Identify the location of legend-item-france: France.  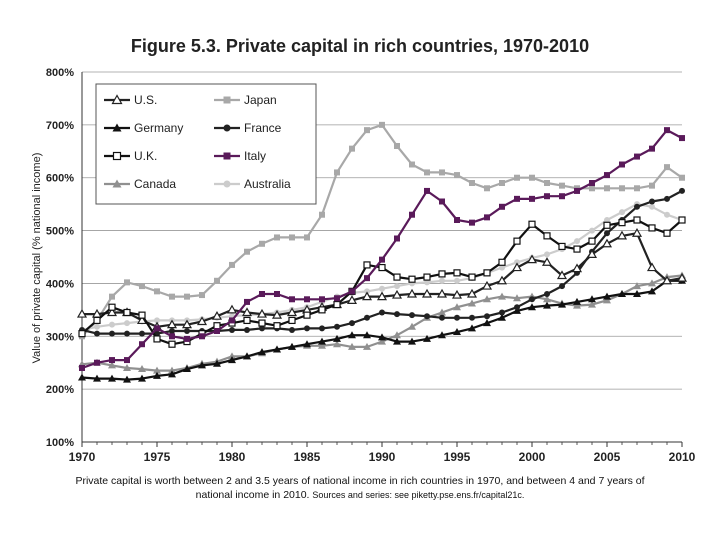
(248, 128).